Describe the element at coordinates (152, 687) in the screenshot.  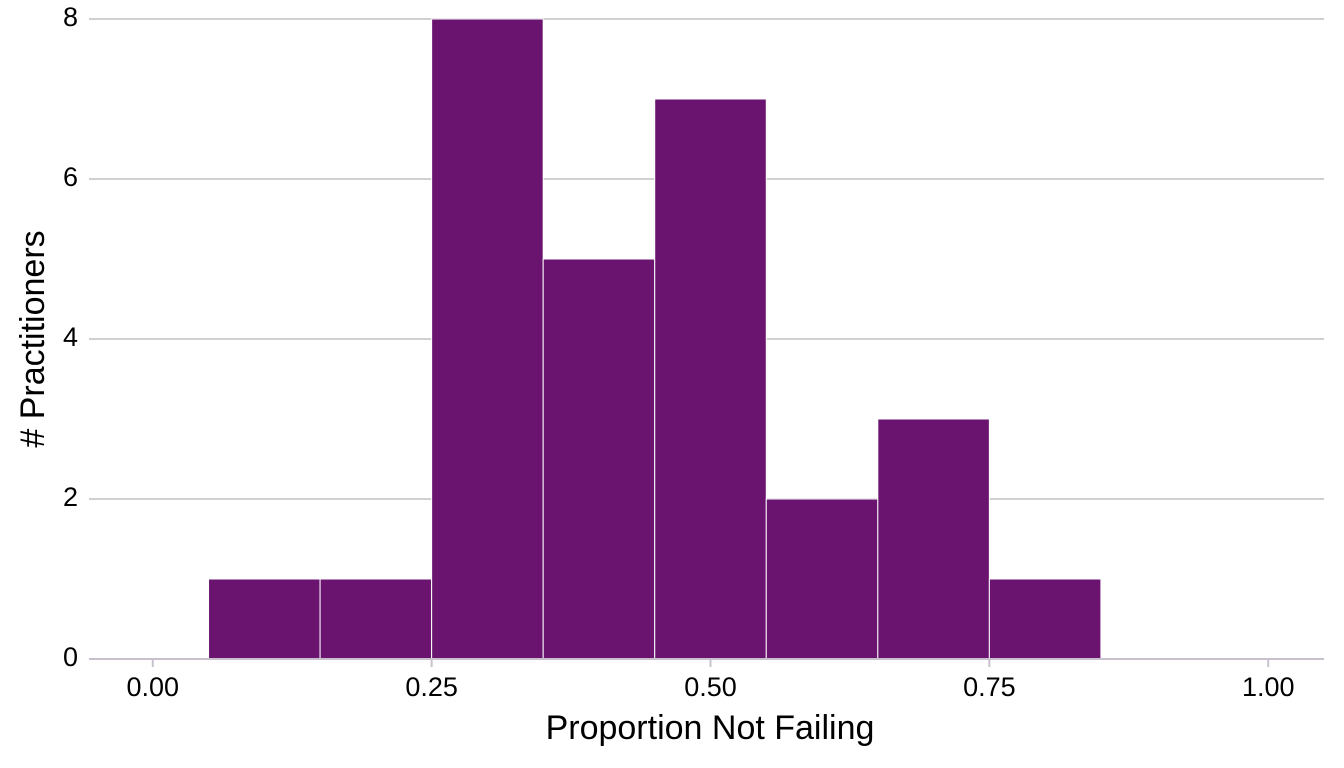
I see `x-tick-label: 0.00` at that location.